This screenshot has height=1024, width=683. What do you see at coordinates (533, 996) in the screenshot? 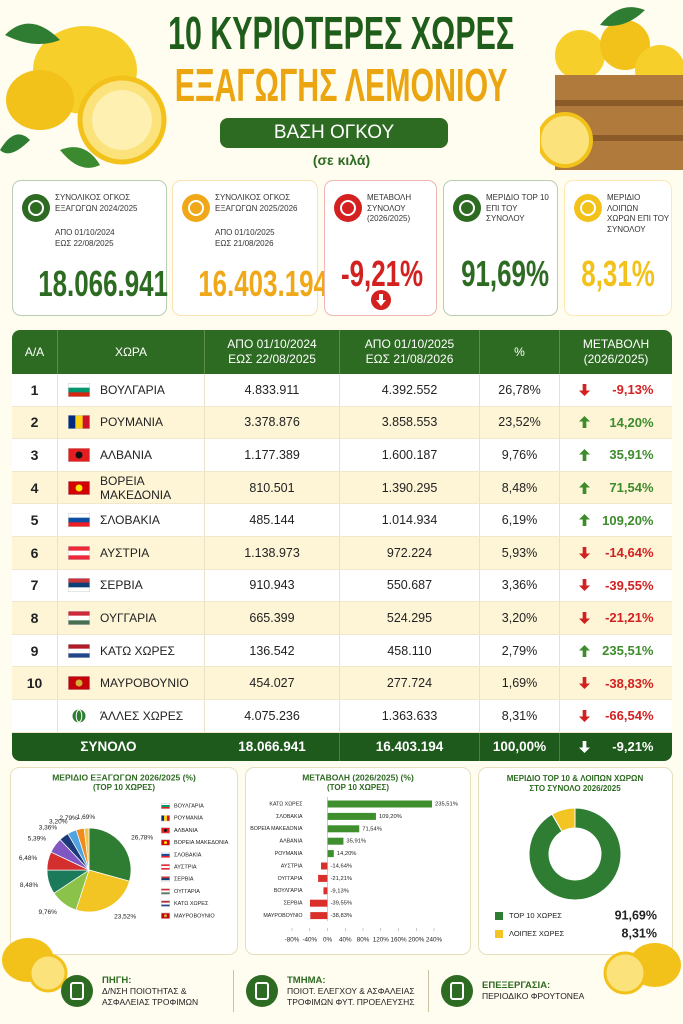
I see `footer-line: ΠΕΡΙΟΔΙΚΟ ΦΡΟΥΤΟΝΕΑ` at bounding box center [533, 996].